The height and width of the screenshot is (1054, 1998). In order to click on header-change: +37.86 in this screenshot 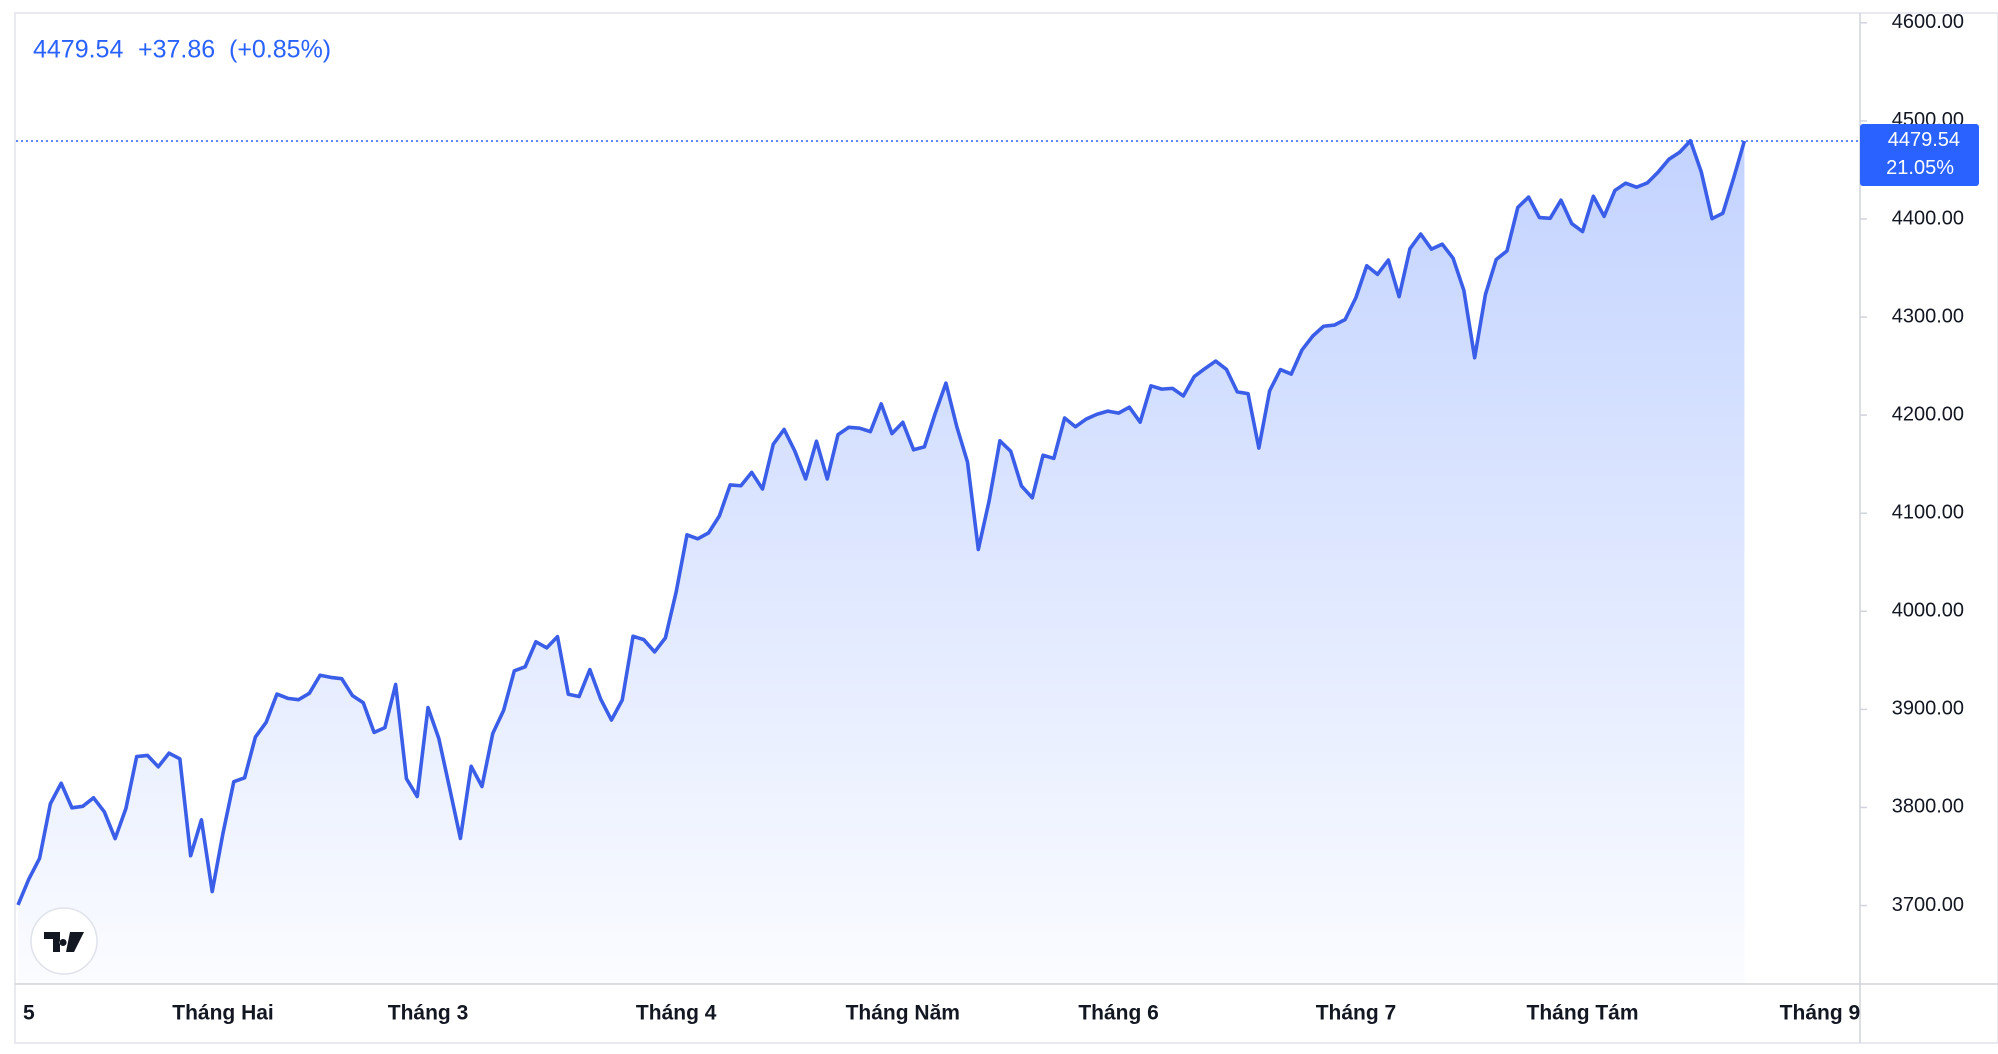, I will do `click(176, 50)`.